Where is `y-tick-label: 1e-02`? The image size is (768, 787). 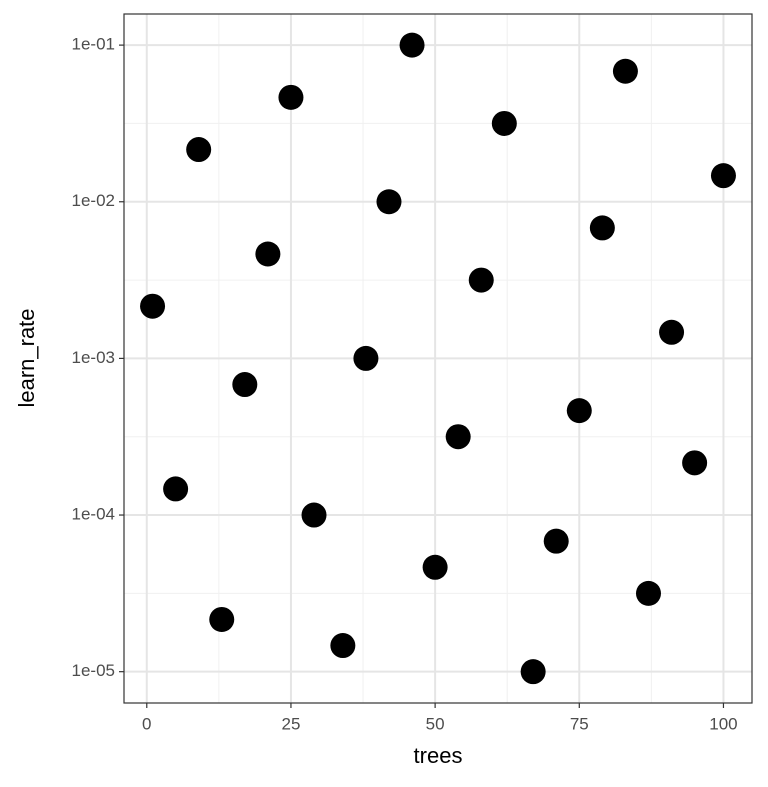 y-tick-label: 1e-02 is located at coordinates (93, 200).